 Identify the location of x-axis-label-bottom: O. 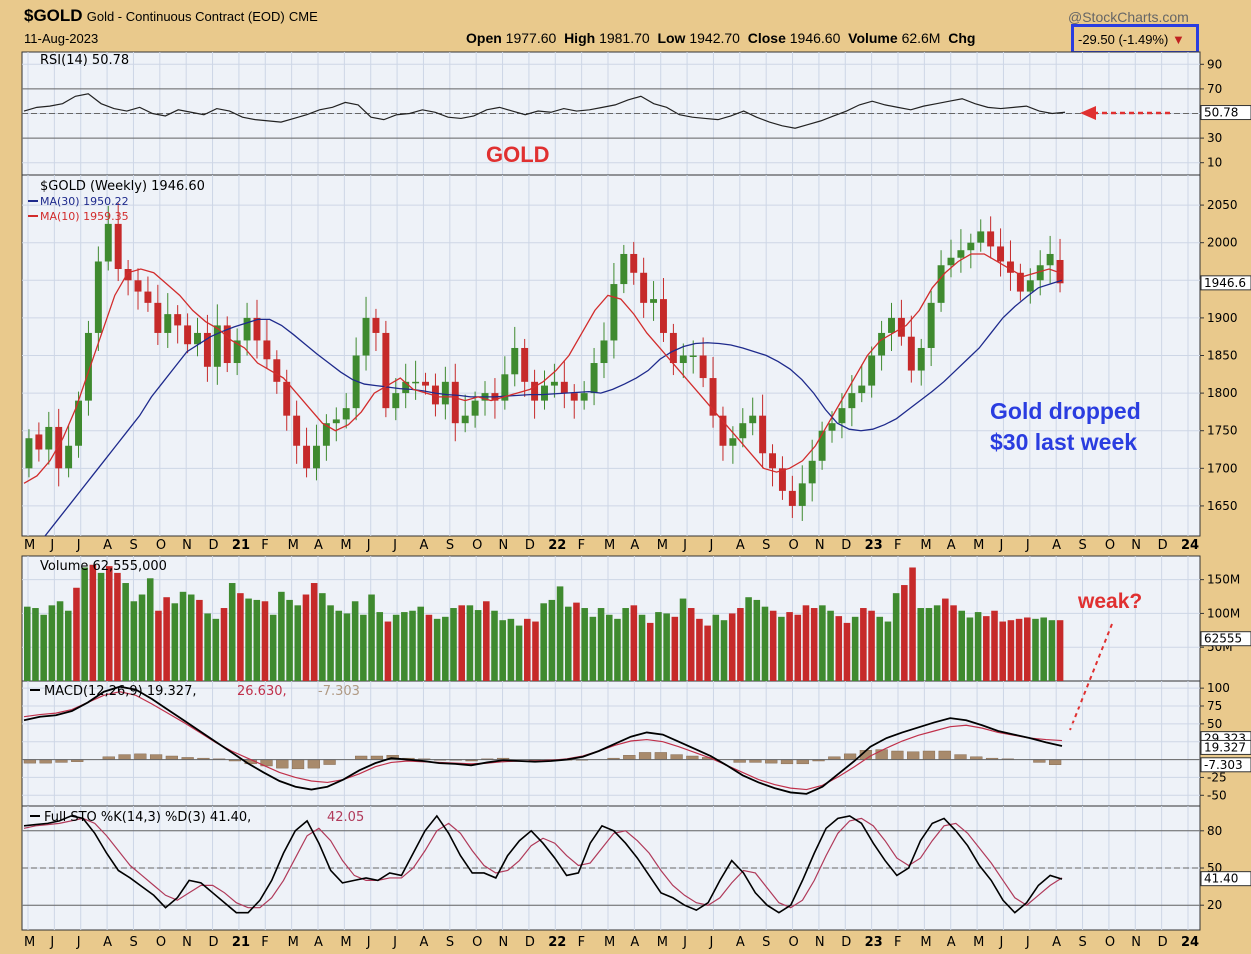
(794, 942).